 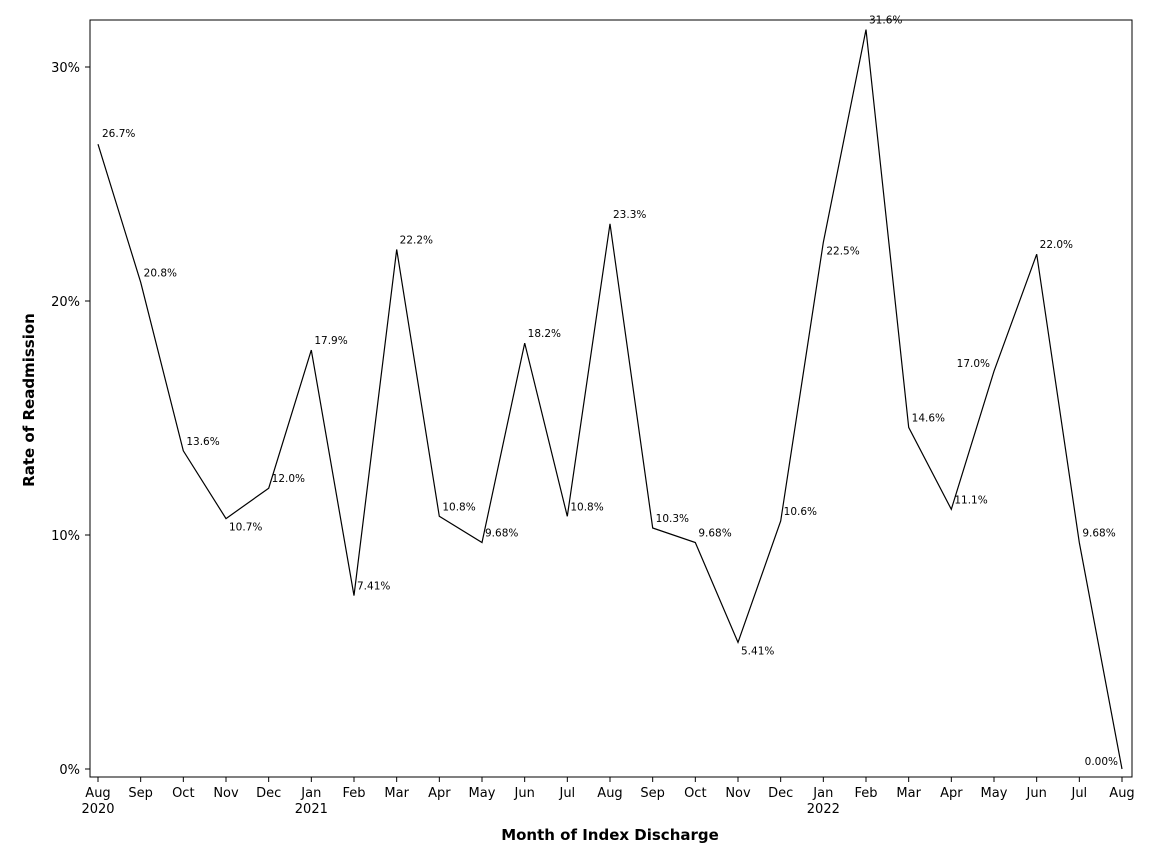 I want to click on data-point-label: 12.0%, so click(x=288, y=479).